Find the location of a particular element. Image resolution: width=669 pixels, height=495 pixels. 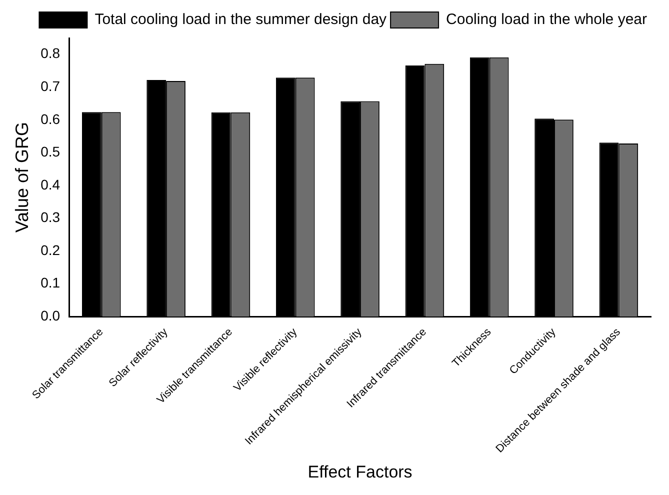

y-tick-label: 0.5 is located at coordinates (50, 152).